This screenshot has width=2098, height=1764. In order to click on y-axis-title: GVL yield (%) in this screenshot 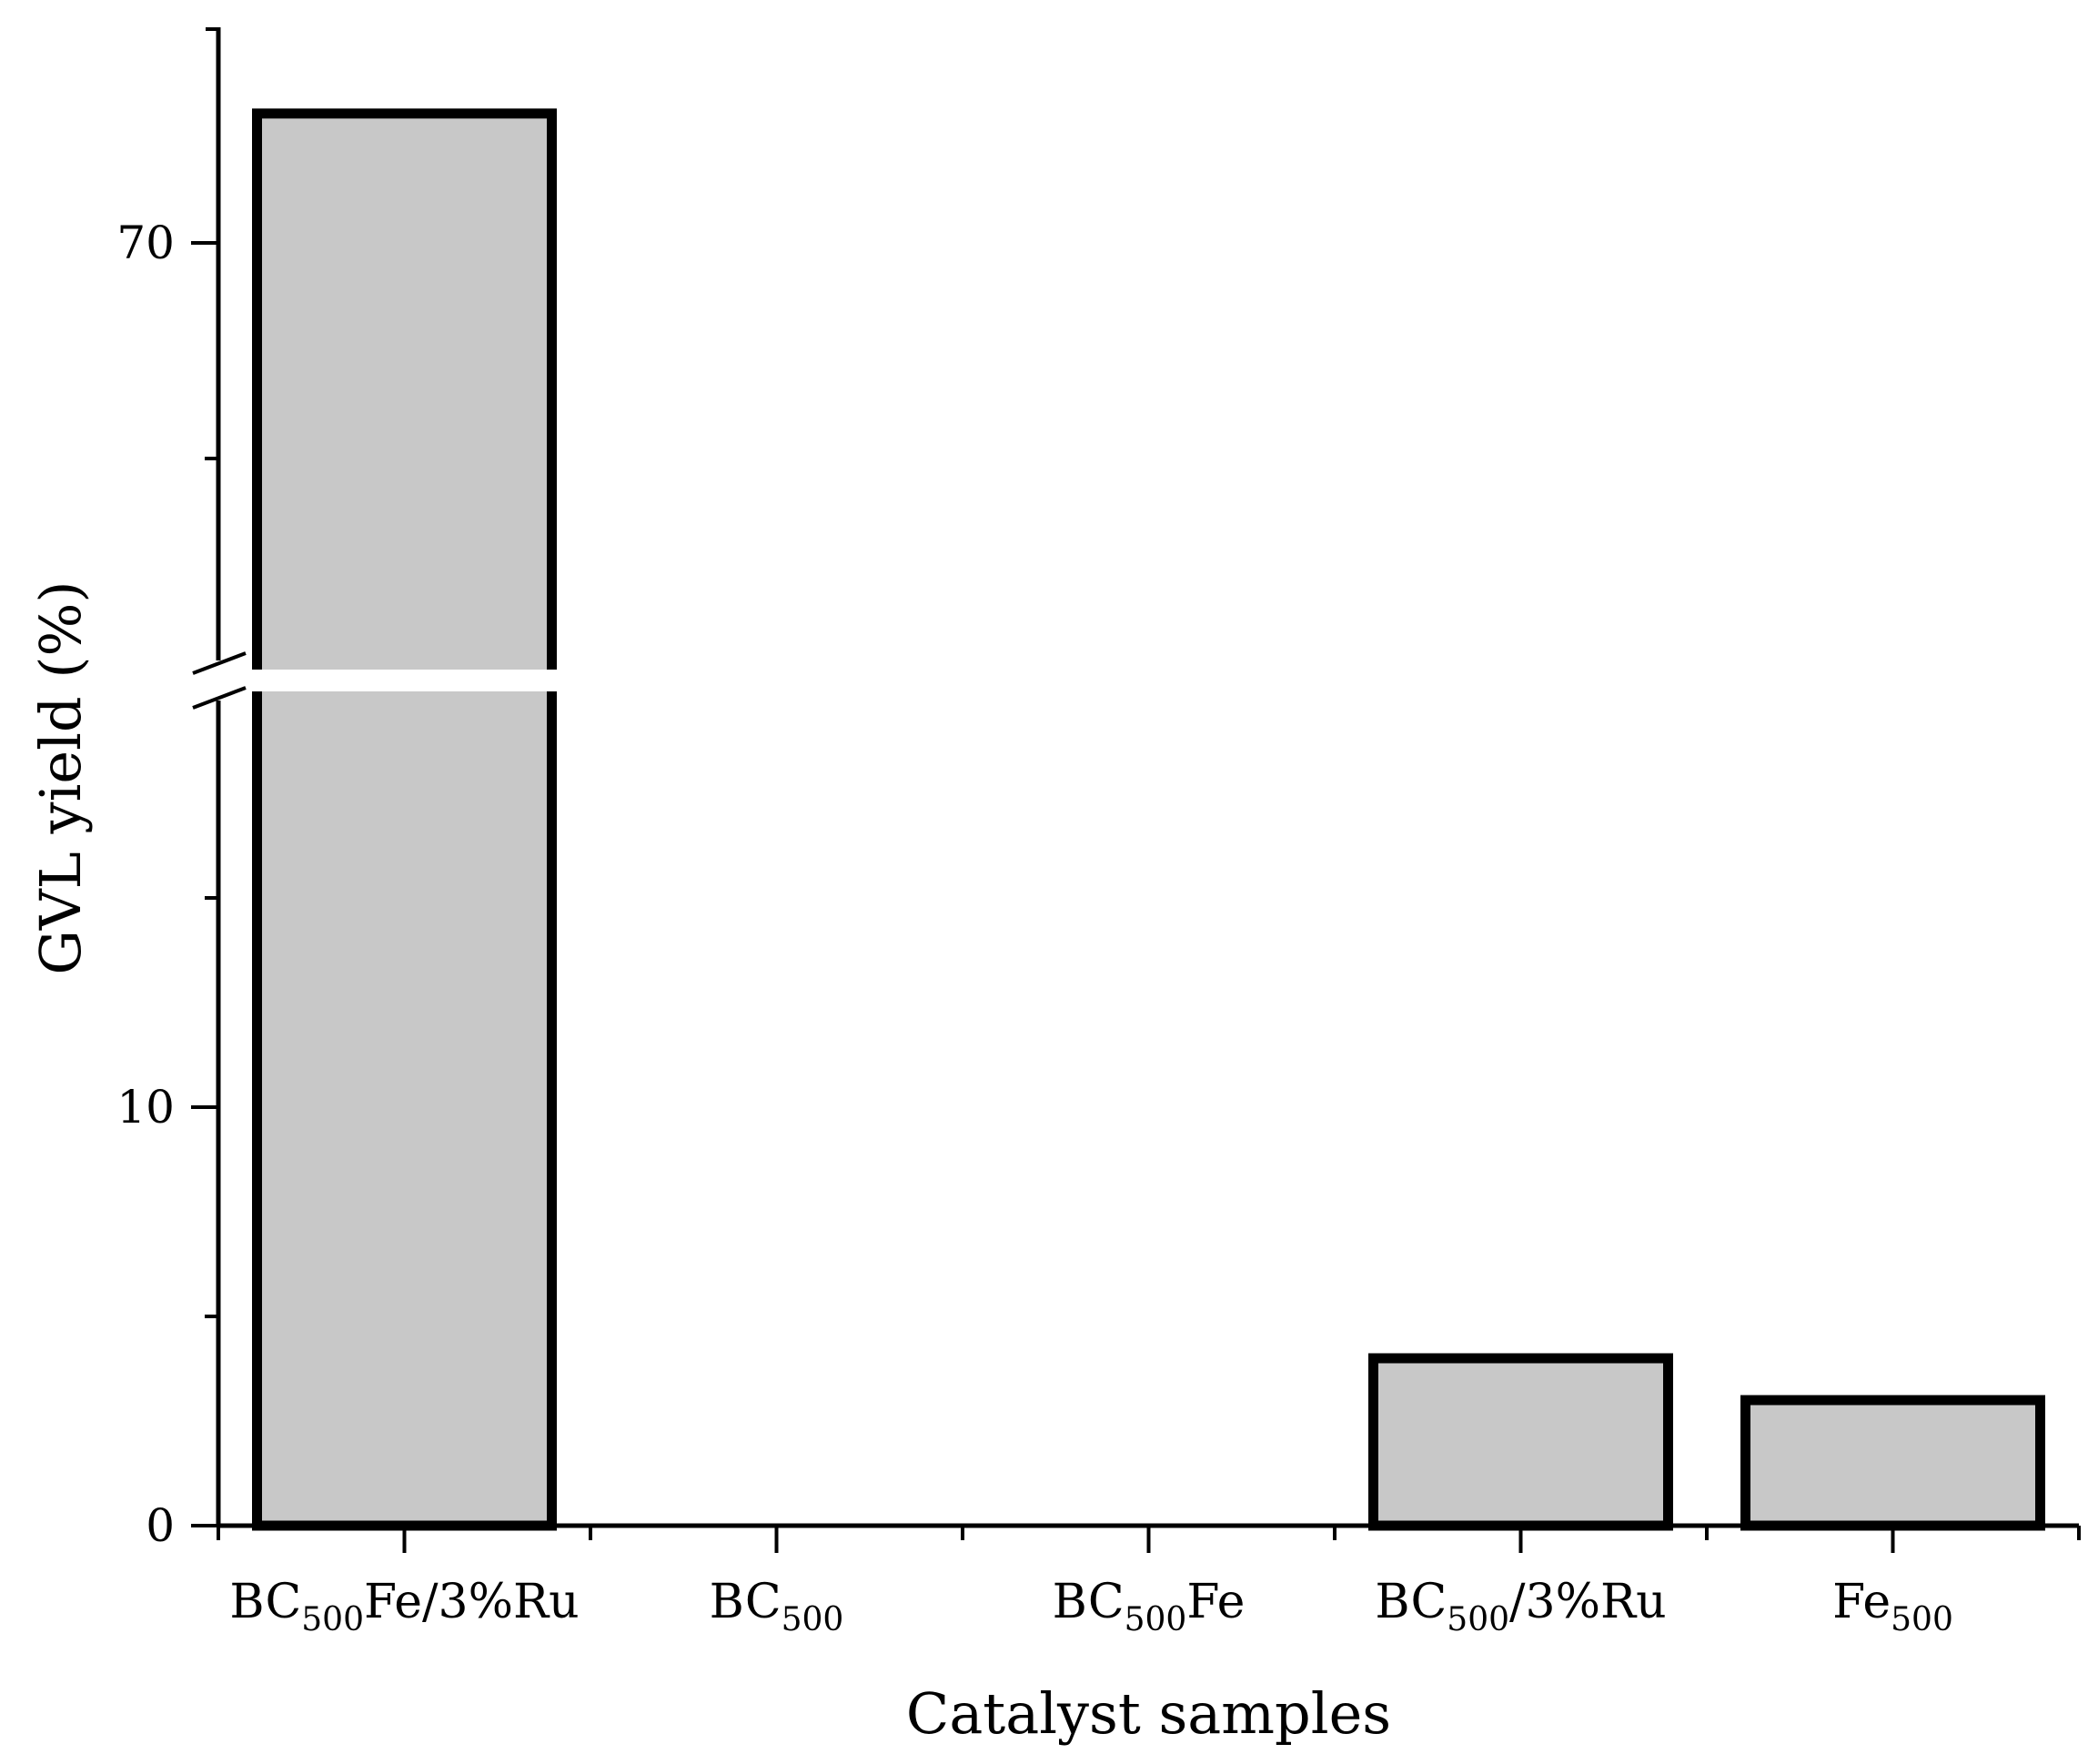, I will do `click(61, 777)`.